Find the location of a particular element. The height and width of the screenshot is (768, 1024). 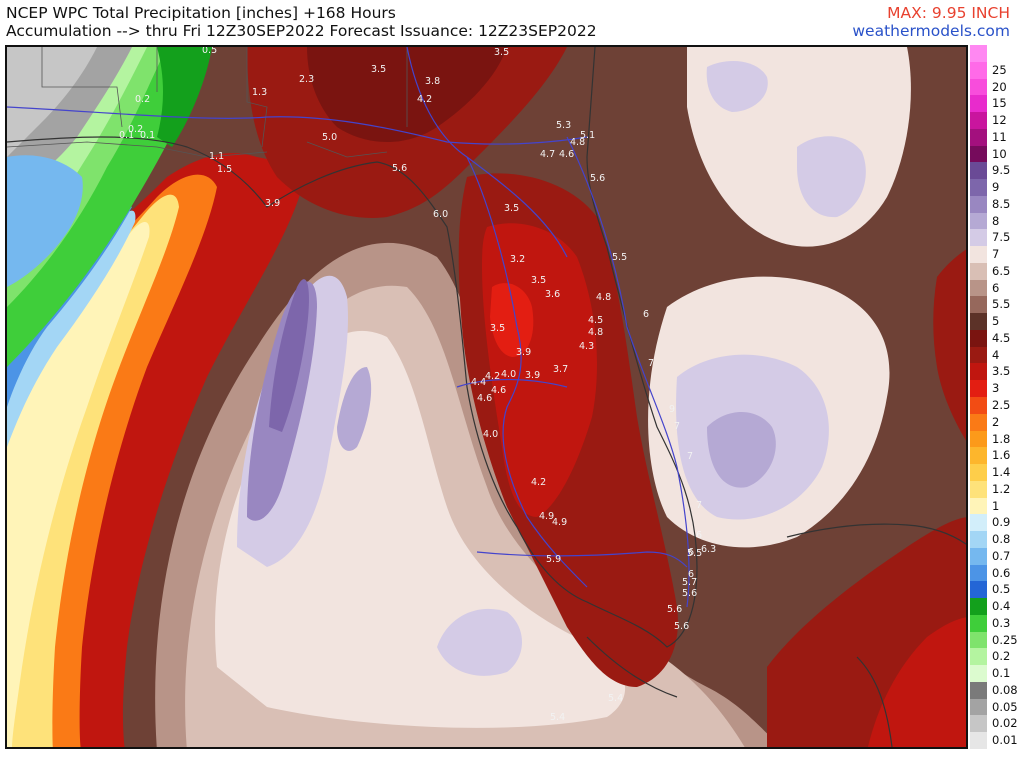

legend-row: 1.4 is located at coordinates (996, 472).